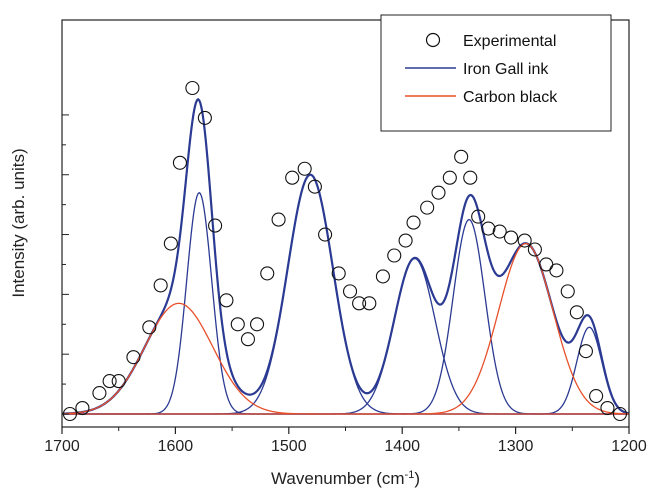 This screenshot has width=649, height=494. I want to click on legend: Experimental Iron Gall ink Carbon black, so click(496, 73).